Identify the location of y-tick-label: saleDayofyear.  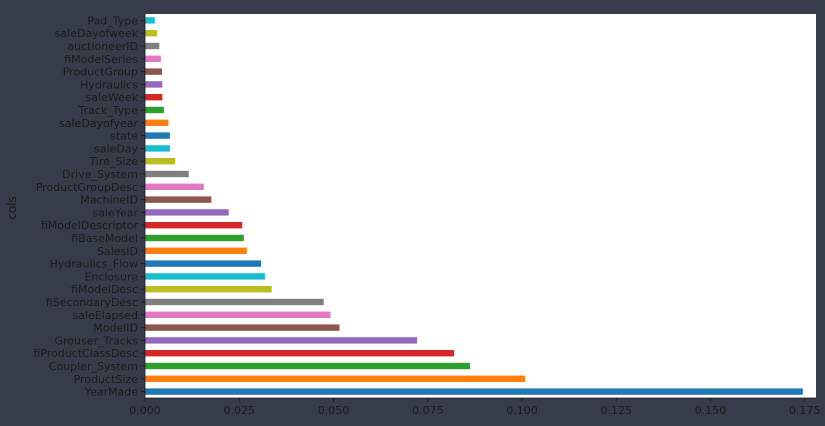
(98, 123).